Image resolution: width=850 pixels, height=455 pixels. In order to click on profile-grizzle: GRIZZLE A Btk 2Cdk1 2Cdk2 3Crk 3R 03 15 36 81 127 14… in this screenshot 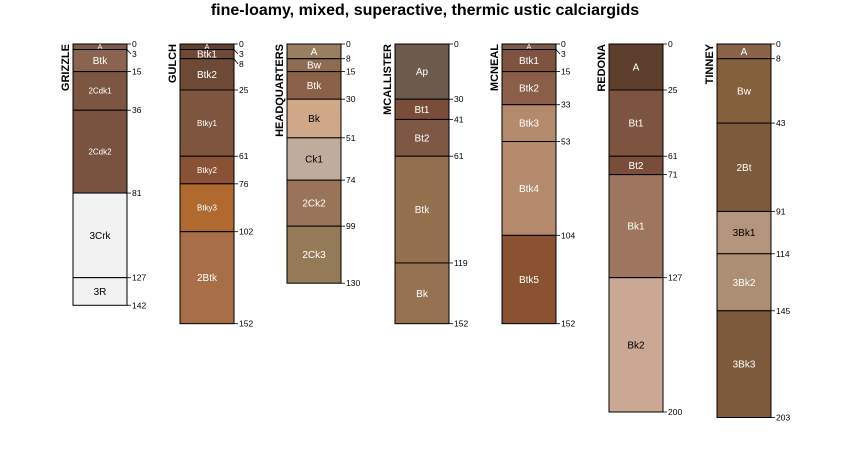, I will do `click(103, 174)`.